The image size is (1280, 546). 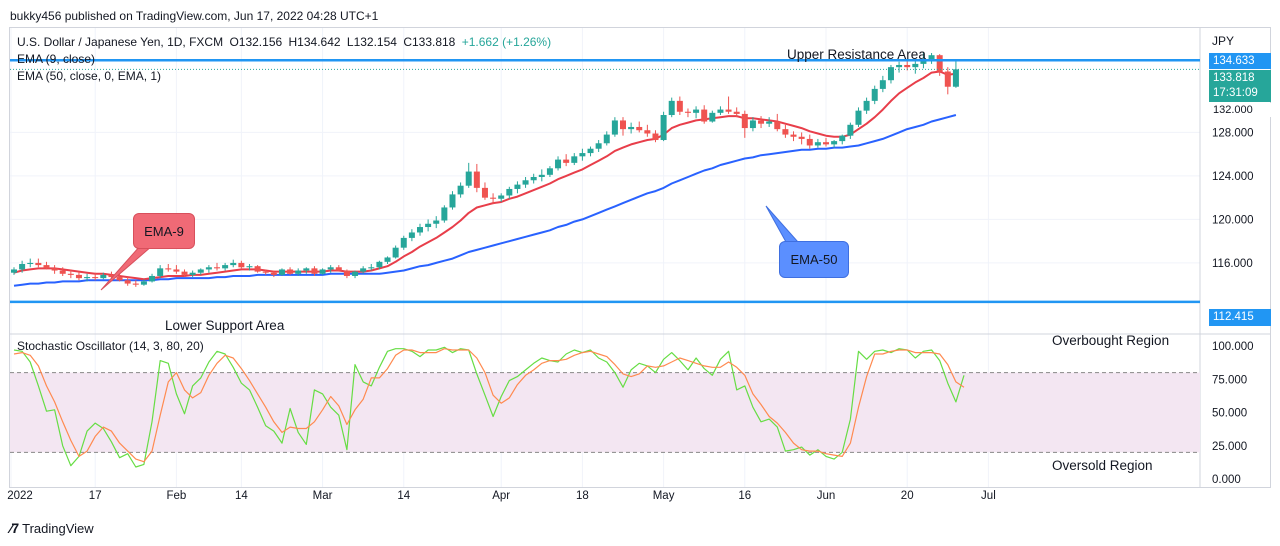 I want to click on overbought-label: Overbought Region, so click(x=1111, y=340).